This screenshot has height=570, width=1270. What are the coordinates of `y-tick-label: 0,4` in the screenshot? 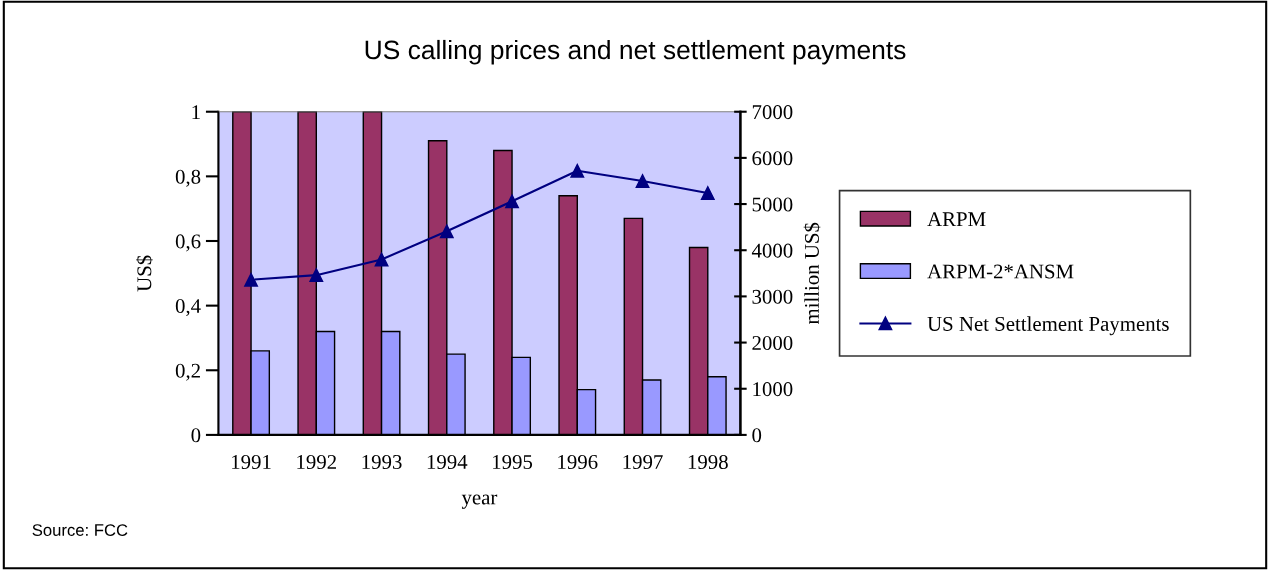 It's located at (188, 308).